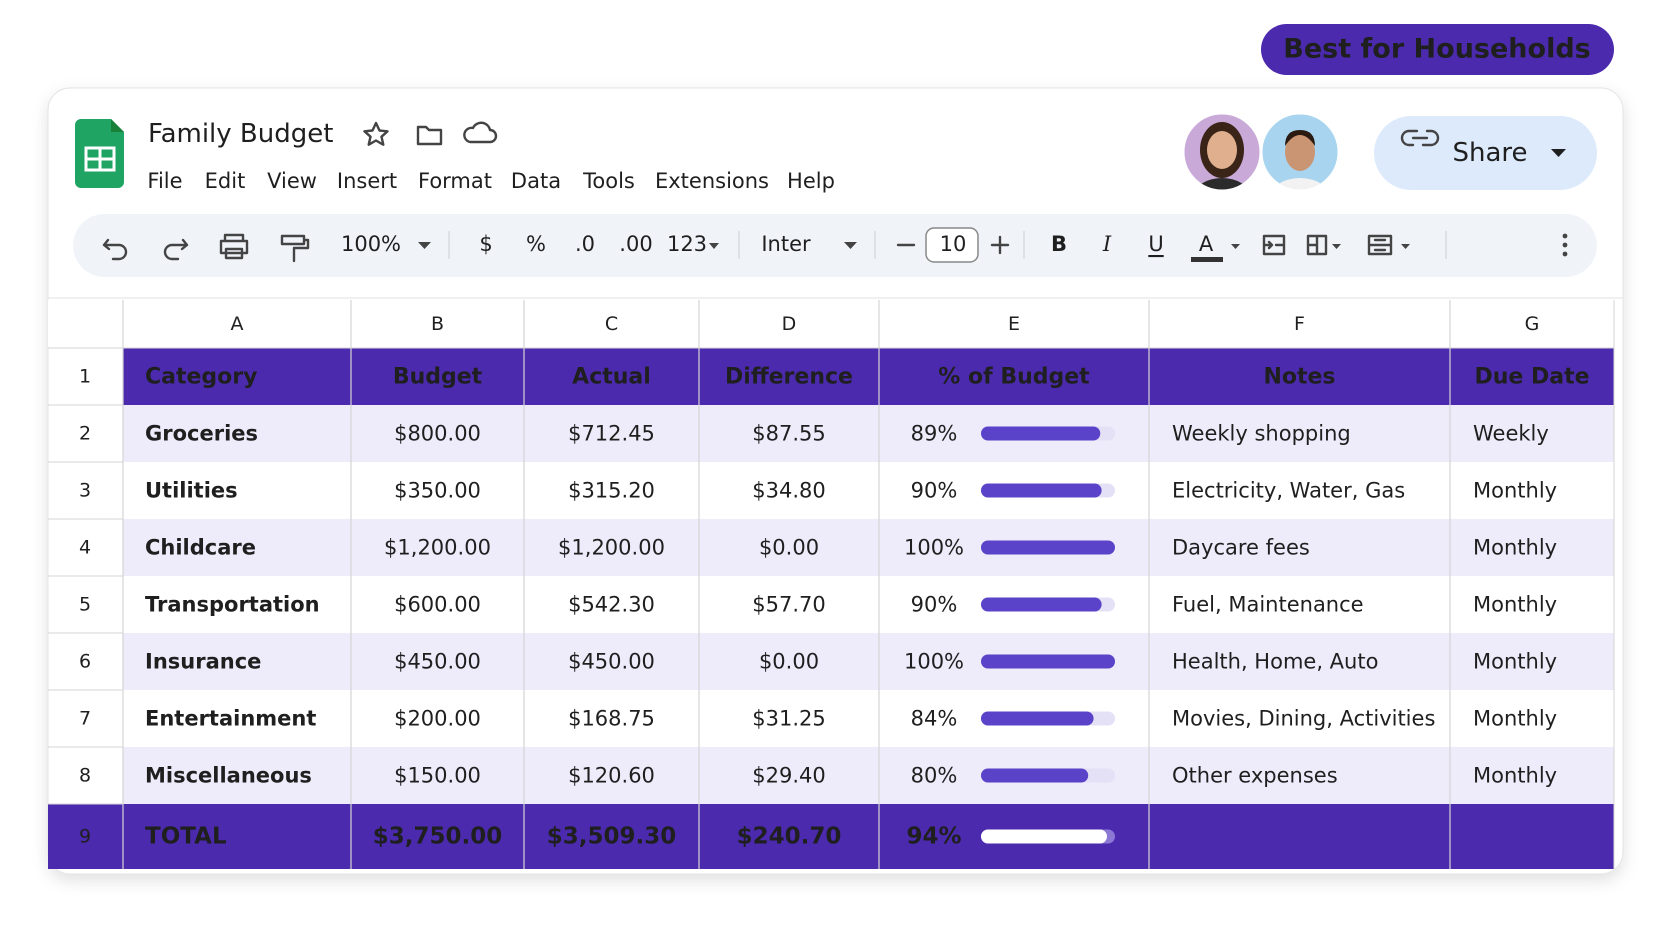  Describe the element at coordinates (953, 244) in the screenshot. I see `toolbar-font-size: 10` at that location.